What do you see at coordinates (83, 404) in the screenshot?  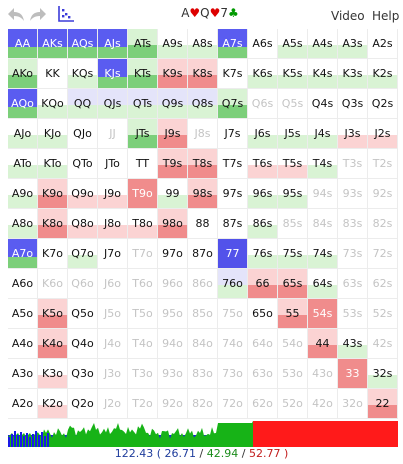 I see `hand-cell-Q2o: Q2o` at bounding box center [83, 404].